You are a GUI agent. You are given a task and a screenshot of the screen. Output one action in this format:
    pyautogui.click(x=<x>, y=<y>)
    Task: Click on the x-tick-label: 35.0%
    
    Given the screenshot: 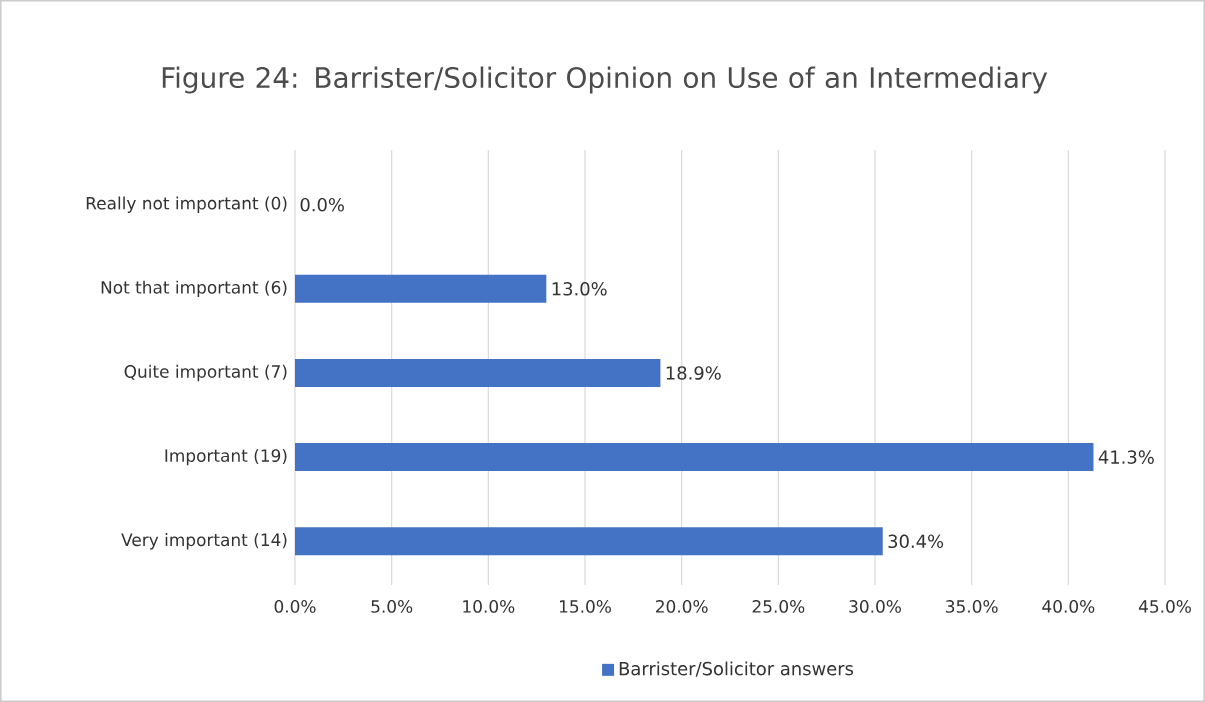 What is the action you would take?
    pyautogui.click(x=972, y=606)
    